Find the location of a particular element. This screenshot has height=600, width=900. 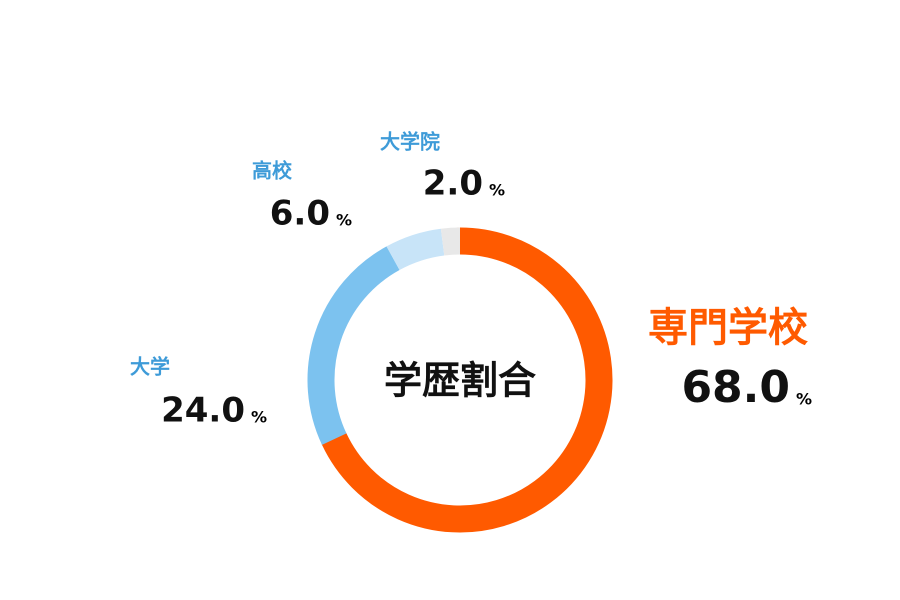

chart-title: 学歴割合 is located at coordinates (460, 381).